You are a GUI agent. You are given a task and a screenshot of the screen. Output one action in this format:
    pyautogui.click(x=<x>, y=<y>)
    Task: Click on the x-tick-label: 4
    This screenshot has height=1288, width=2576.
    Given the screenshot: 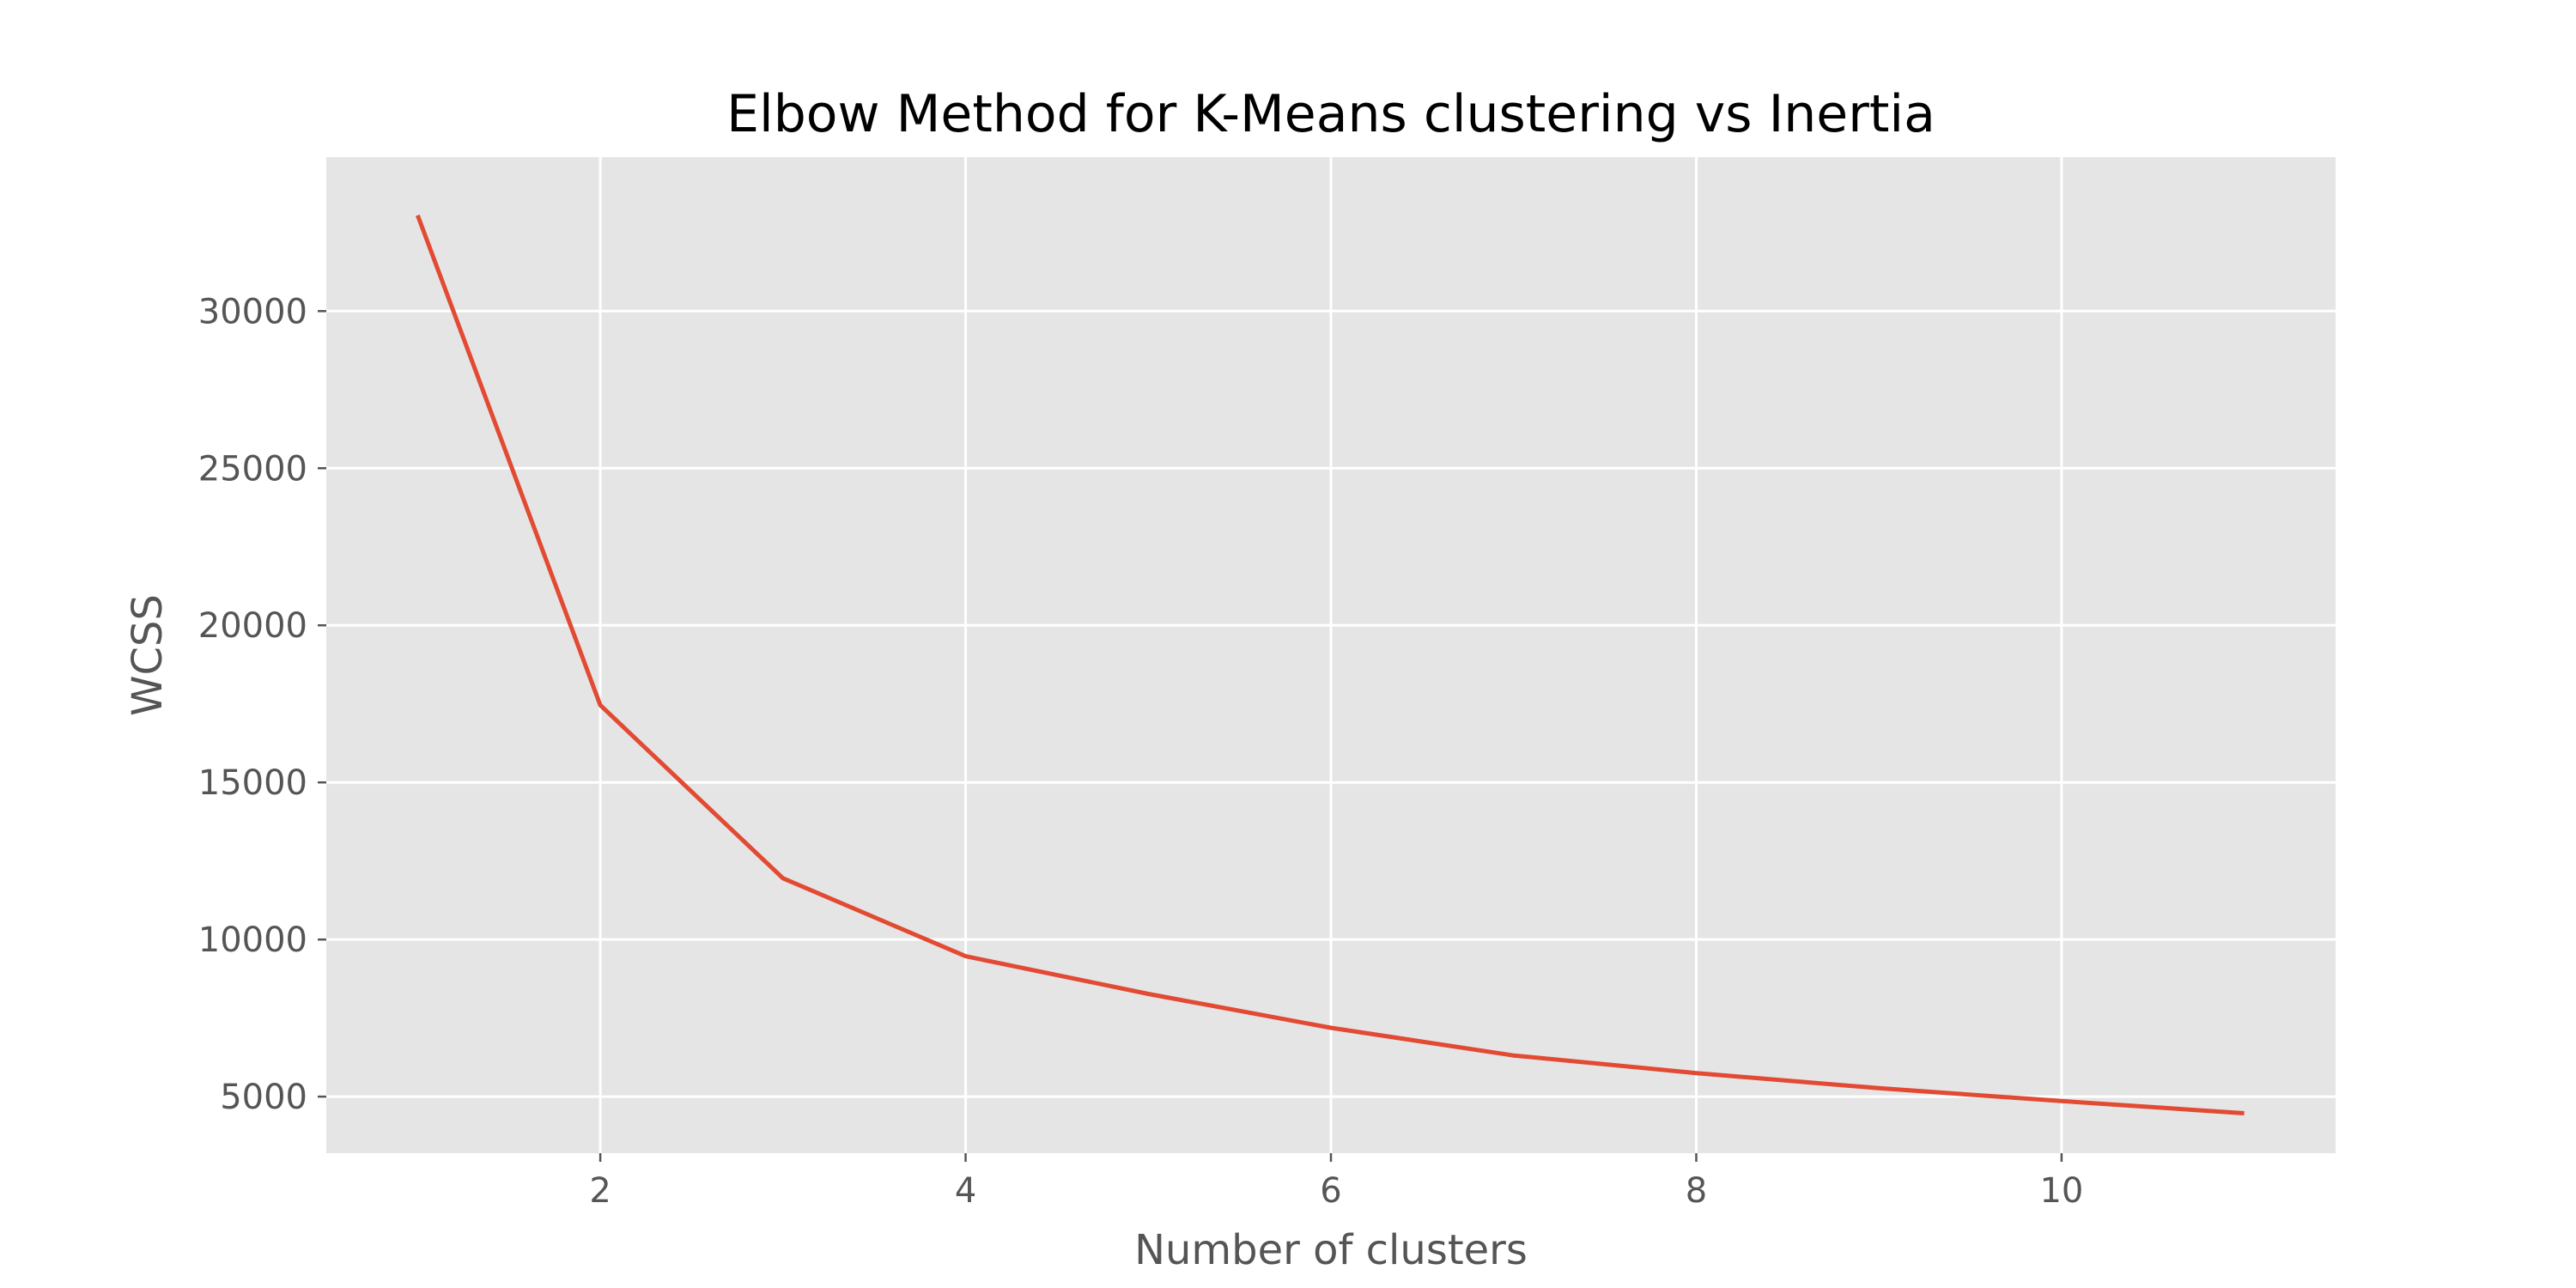 What is the action you would take?
    pyautogui.click(x=965, y=1191)
    